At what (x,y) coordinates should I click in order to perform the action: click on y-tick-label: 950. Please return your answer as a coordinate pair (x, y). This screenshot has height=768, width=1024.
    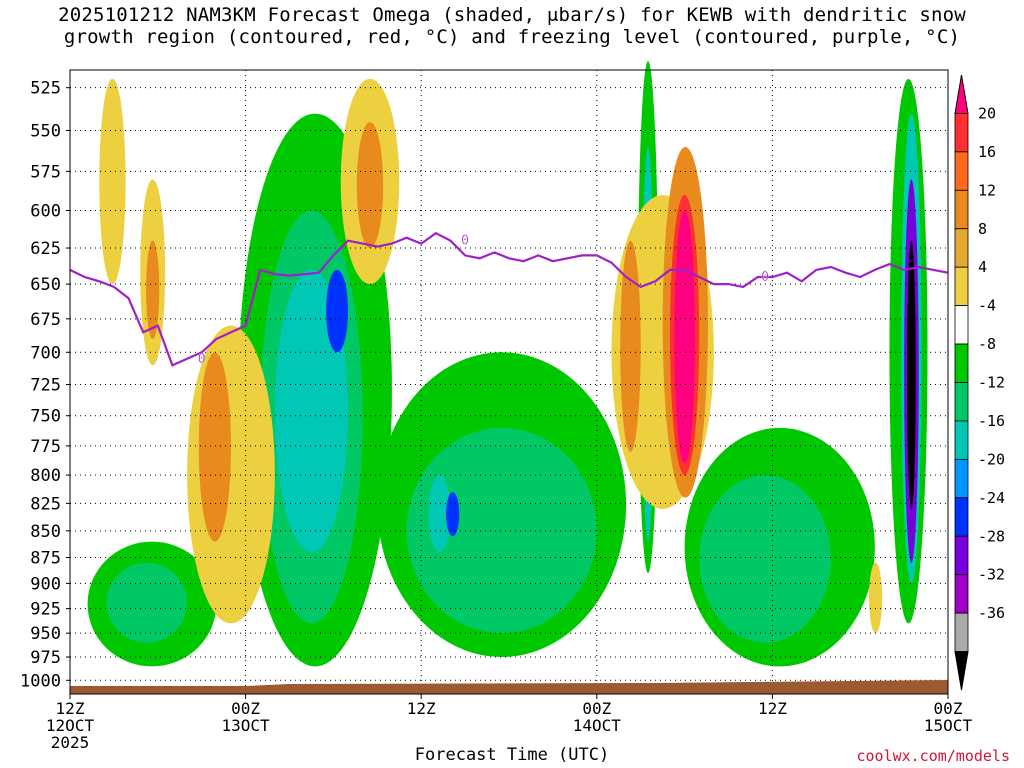
    Looking at the image, I should click on (45, 634).